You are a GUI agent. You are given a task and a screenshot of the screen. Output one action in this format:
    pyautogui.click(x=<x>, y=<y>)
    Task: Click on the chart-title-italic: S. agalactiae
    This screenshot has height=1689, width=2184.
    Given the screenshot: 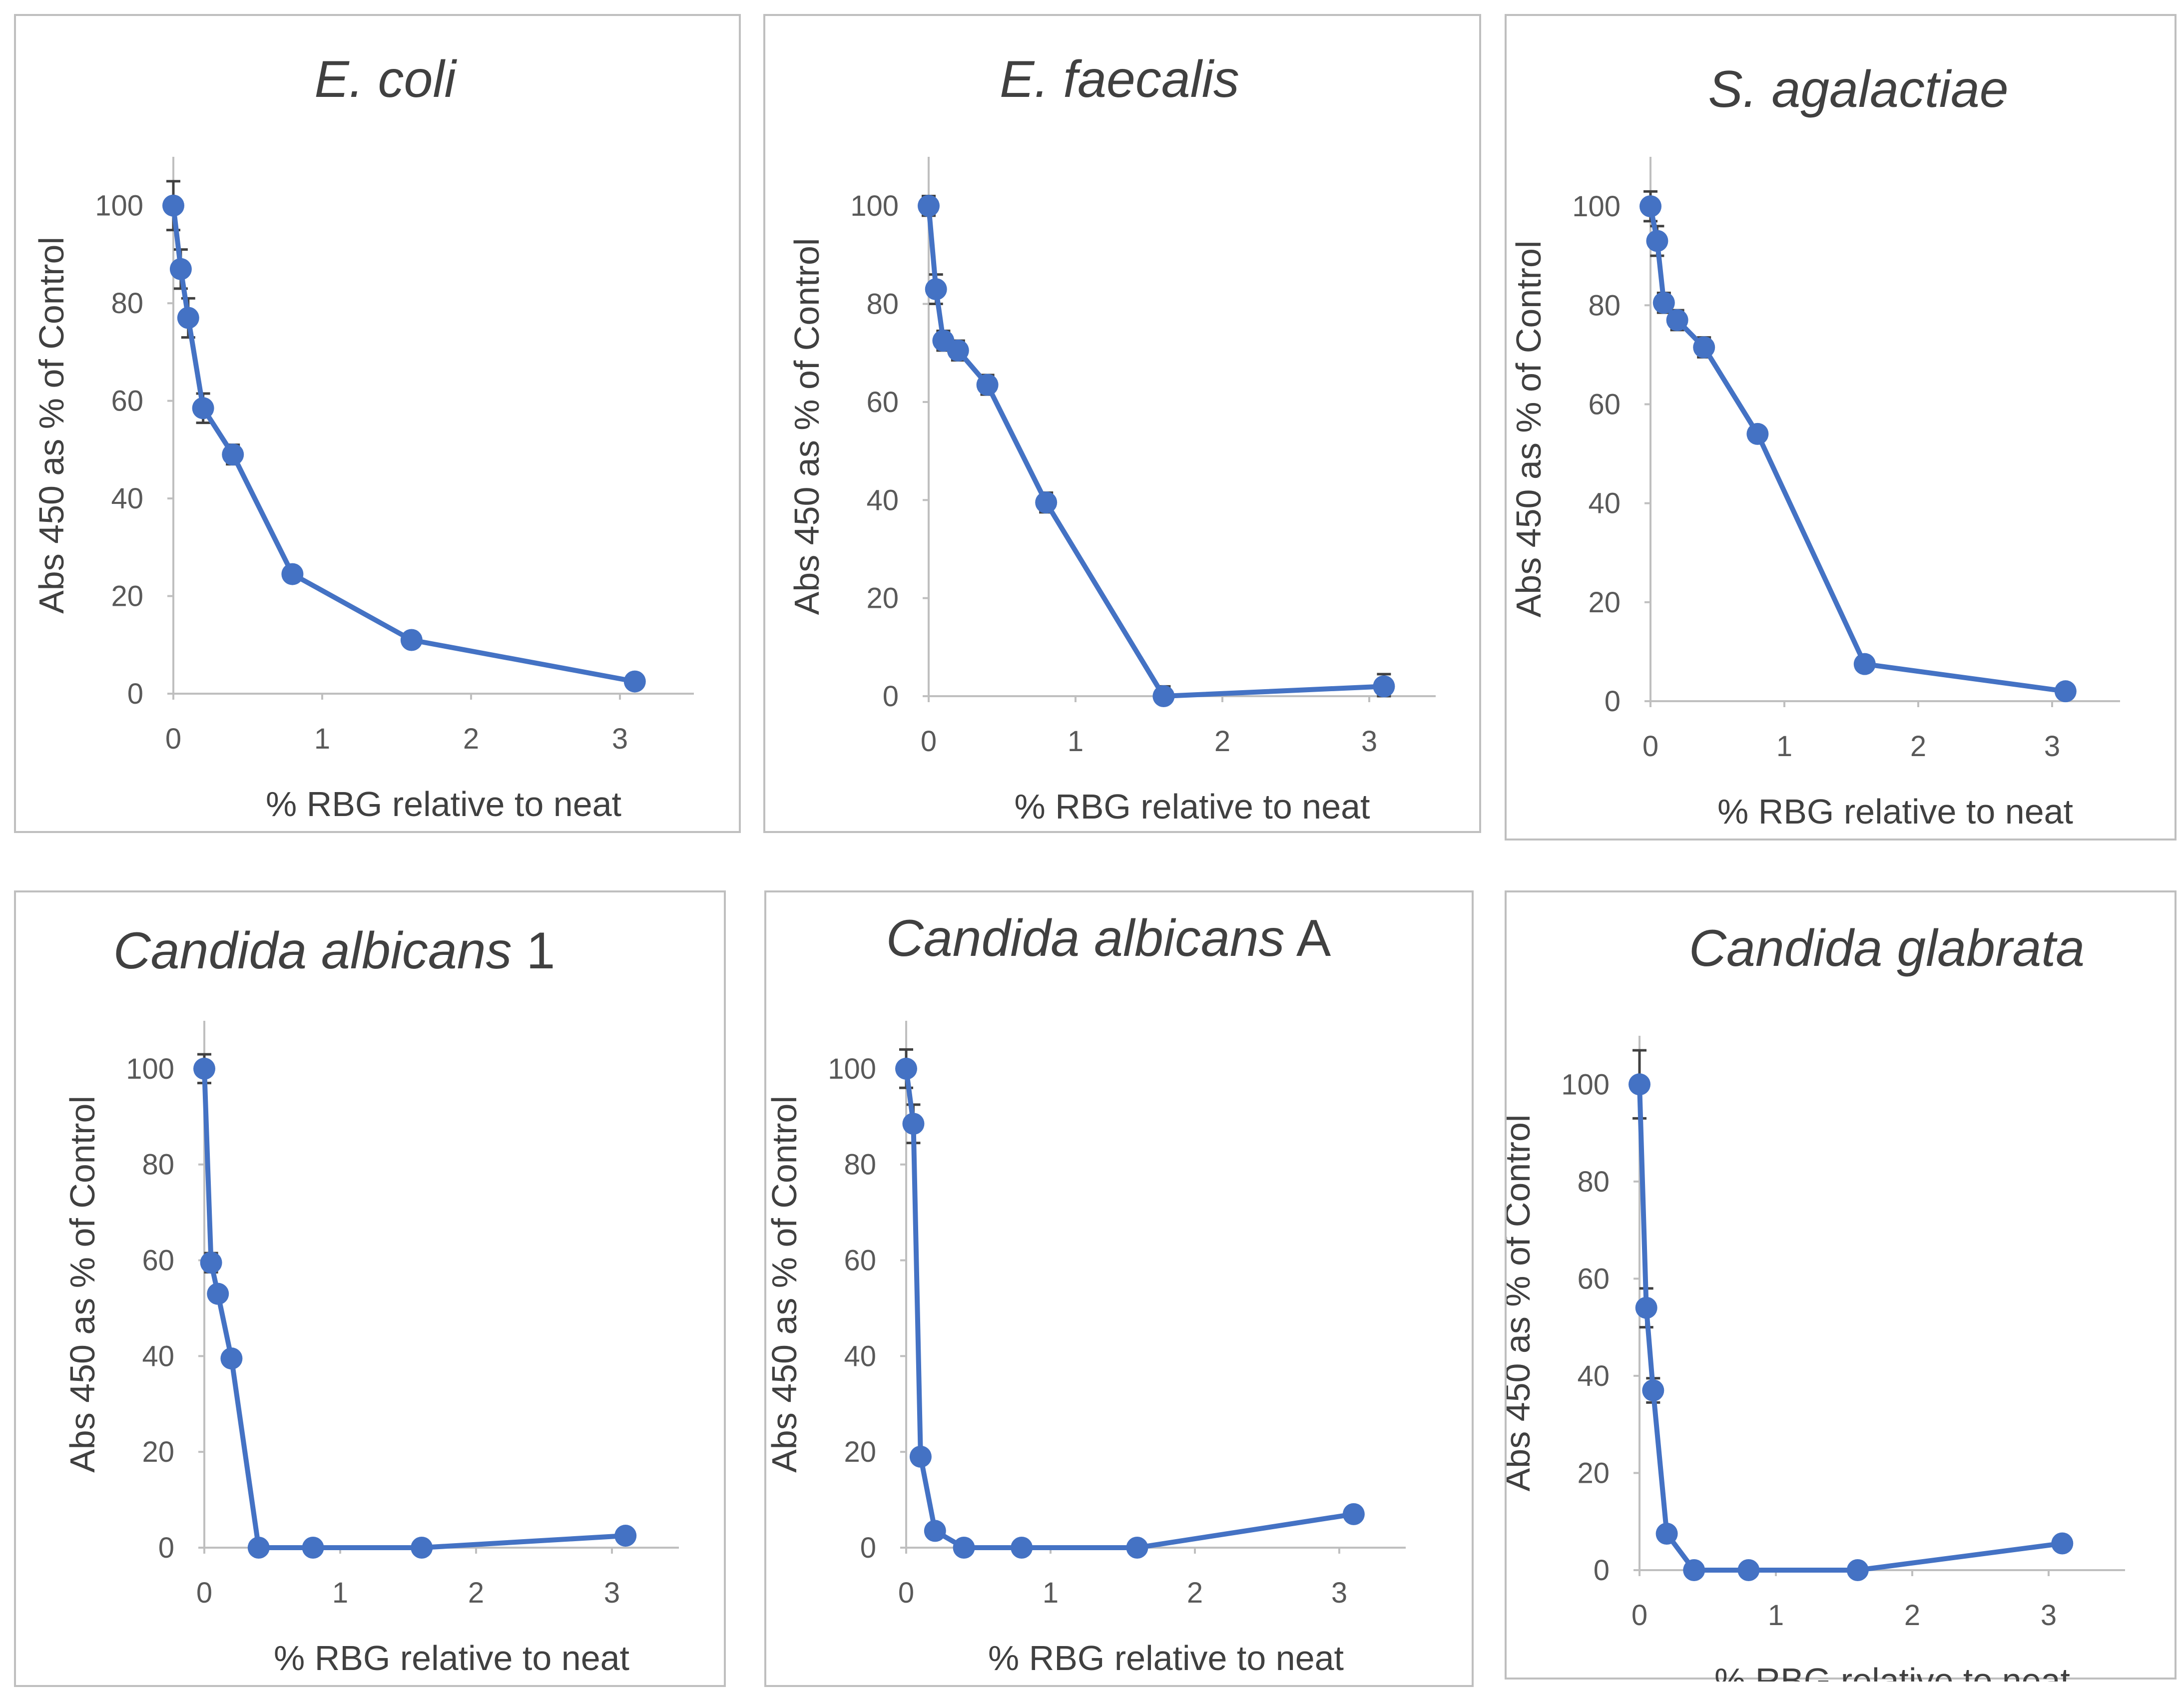 What is the action you would take?
    pyautogui.click(x=1858, y=89)
    